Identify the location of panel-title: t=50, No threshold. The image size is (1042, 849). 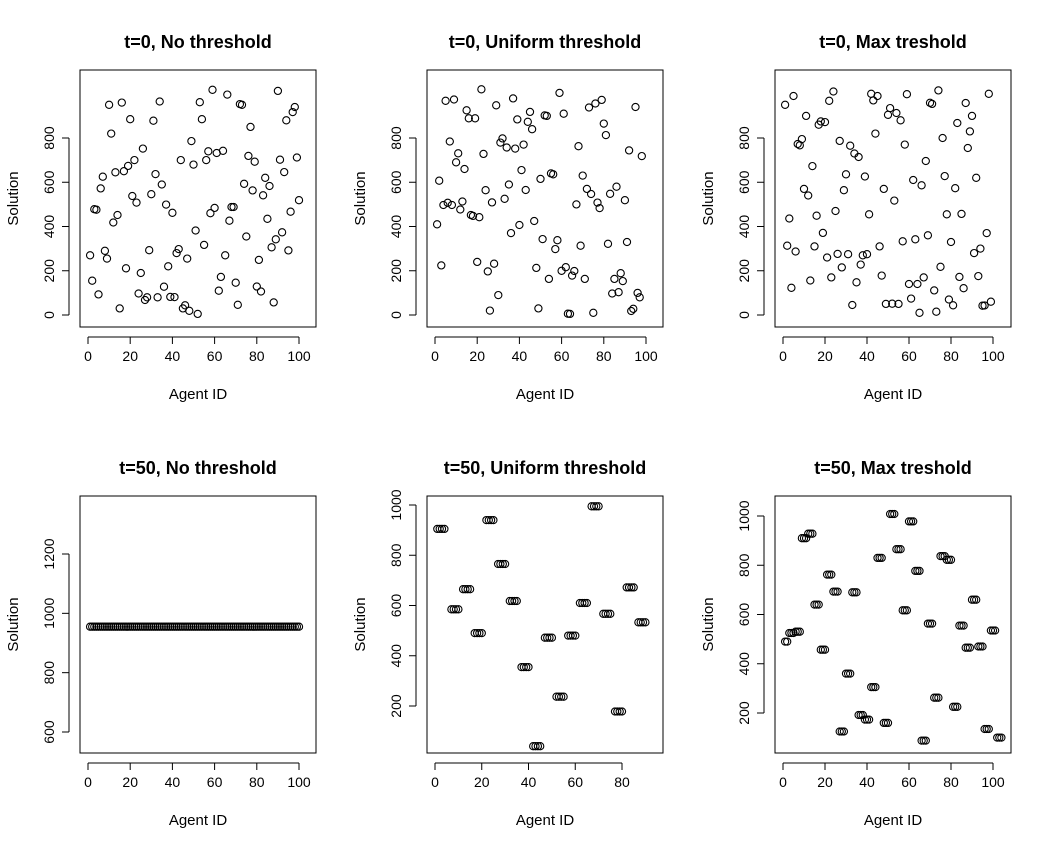
(198, 468).